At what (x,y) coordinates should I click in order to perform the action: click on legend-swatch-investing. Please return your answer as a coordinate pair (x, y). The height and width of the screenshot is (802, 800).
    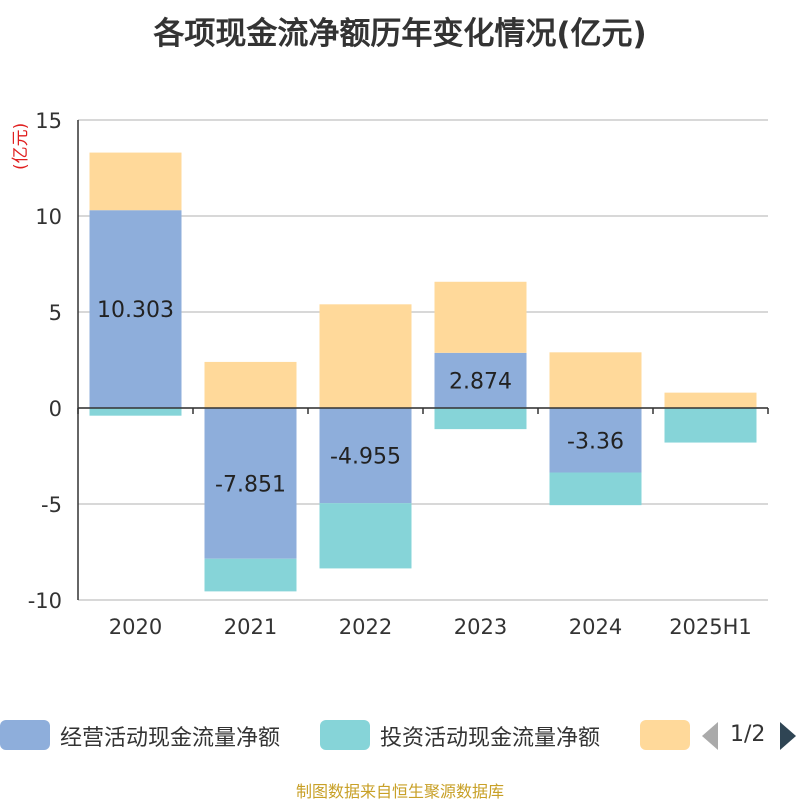
    Looking at the image, I should click on (345, 735).